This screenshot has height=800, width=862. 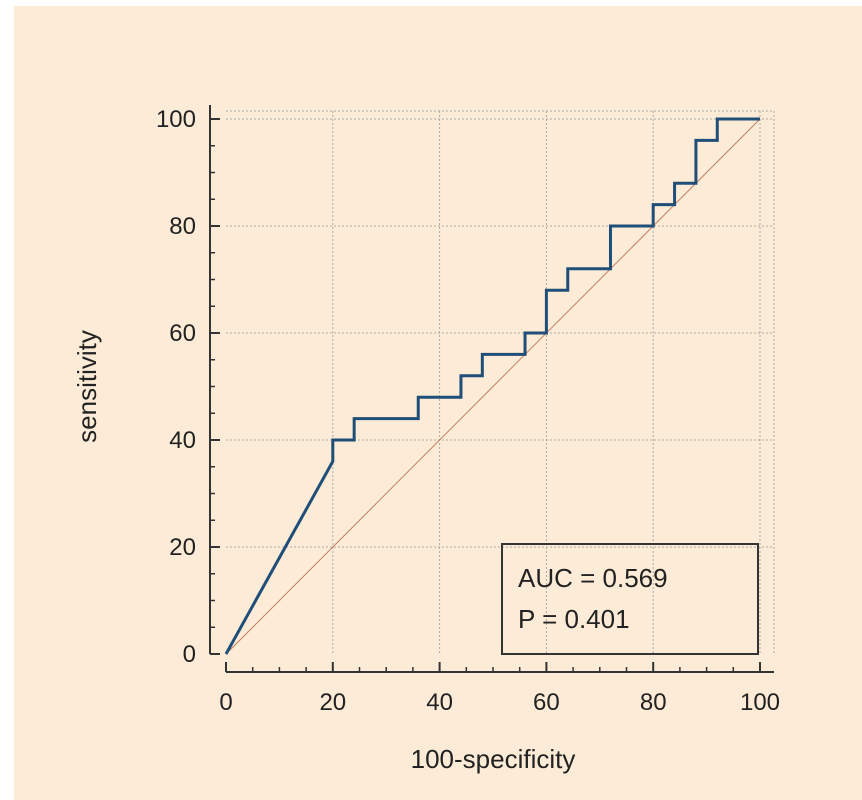 I want to click on p-value-label: P = 0.401, so click(x=574, y=619).